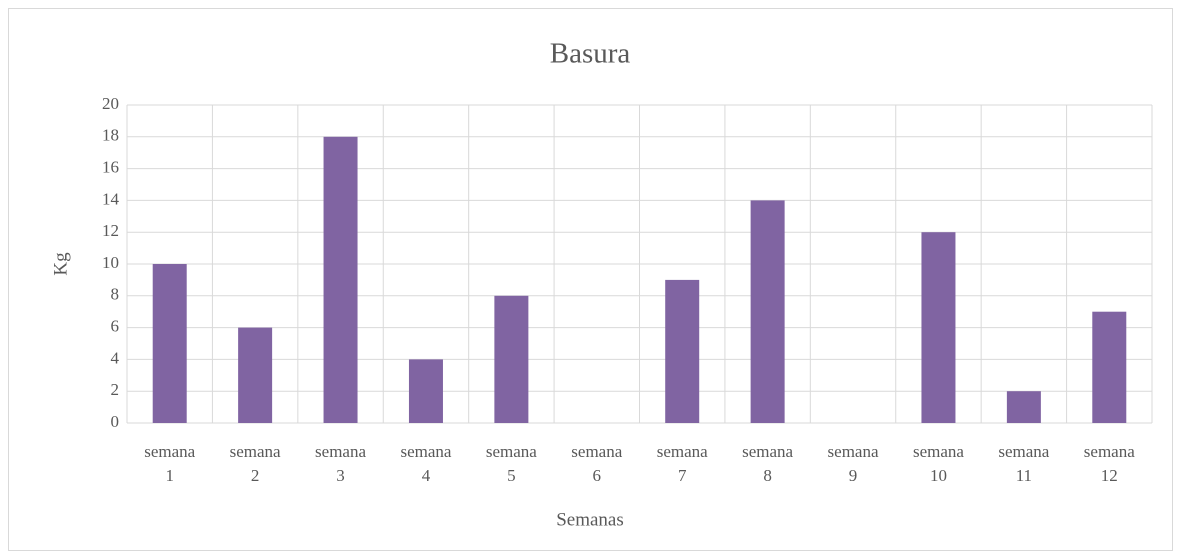 This screenshot has width=1181, height=559. What do you see at coordinates (426, 475) in the screenshot?
I see `x-tick-label-line: 4` at bounding box center [426, 475].